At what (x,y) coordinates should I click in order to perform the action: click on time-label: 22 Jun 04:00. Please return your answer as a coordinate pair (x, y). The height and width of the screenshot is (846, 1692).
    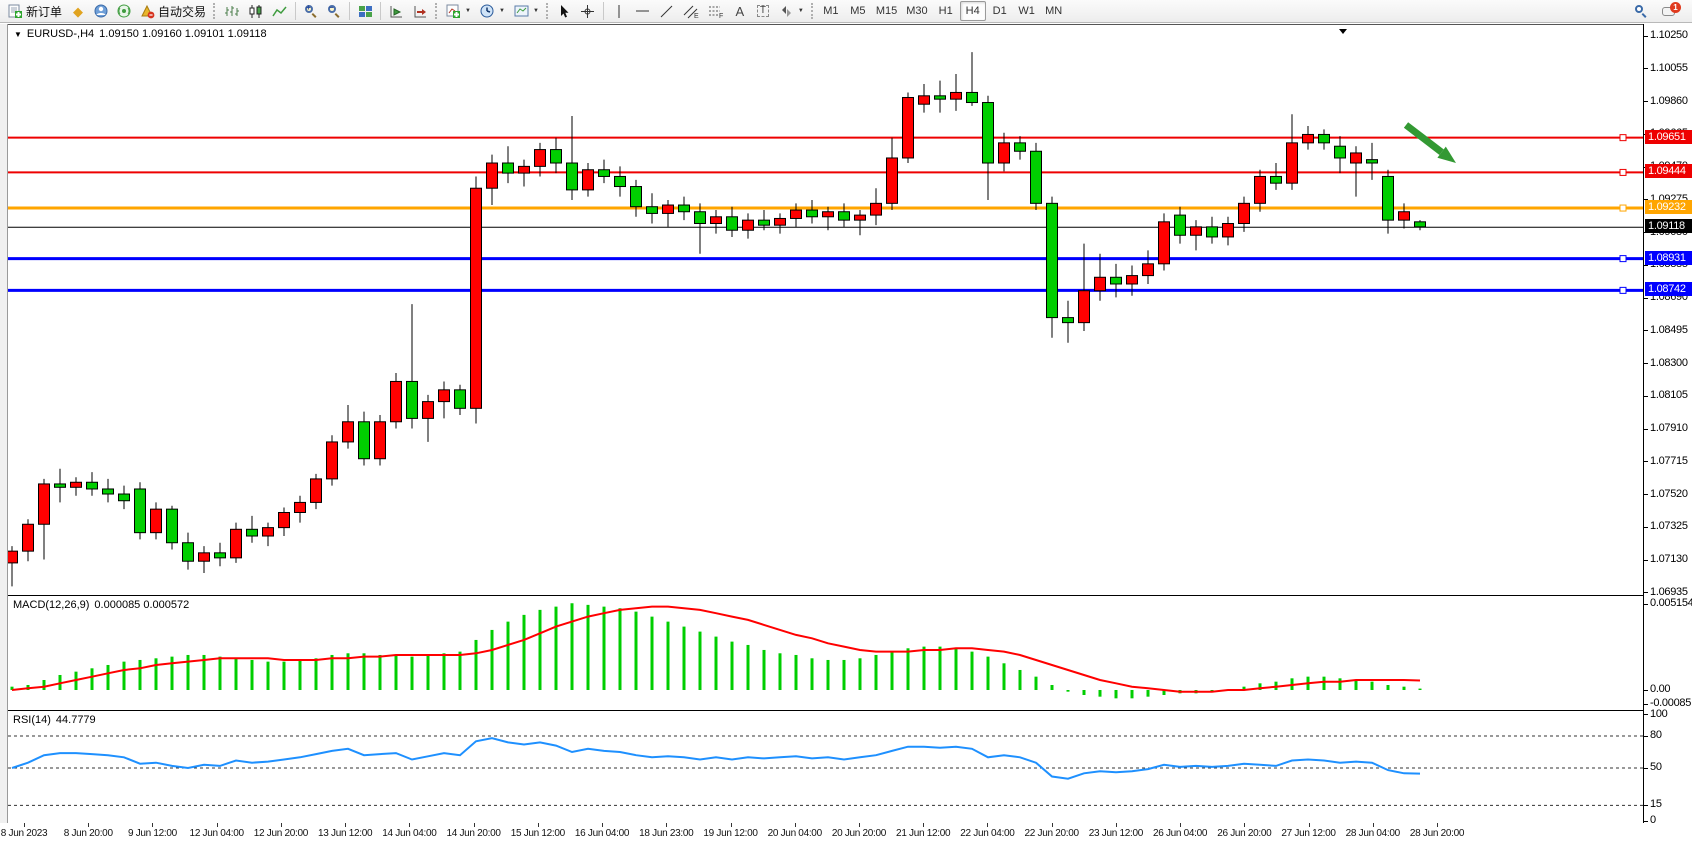
    Looking at the image, I should click on (987, 833).